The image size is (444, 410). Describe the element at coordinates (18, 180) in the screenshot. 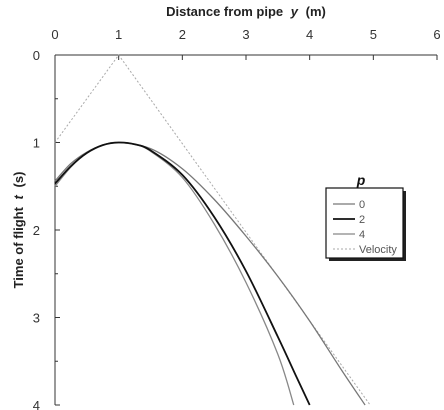

I see `y-axis-title-unit: (s)` at that location.